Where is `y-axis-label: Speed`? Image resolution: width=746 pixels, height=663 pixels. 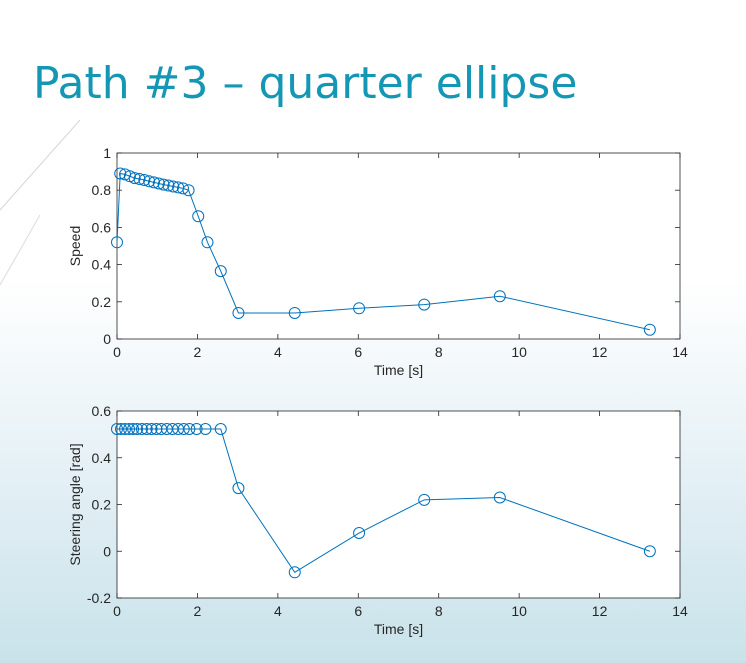 y-axis-label: Speed is located at coordinates (75, 246).